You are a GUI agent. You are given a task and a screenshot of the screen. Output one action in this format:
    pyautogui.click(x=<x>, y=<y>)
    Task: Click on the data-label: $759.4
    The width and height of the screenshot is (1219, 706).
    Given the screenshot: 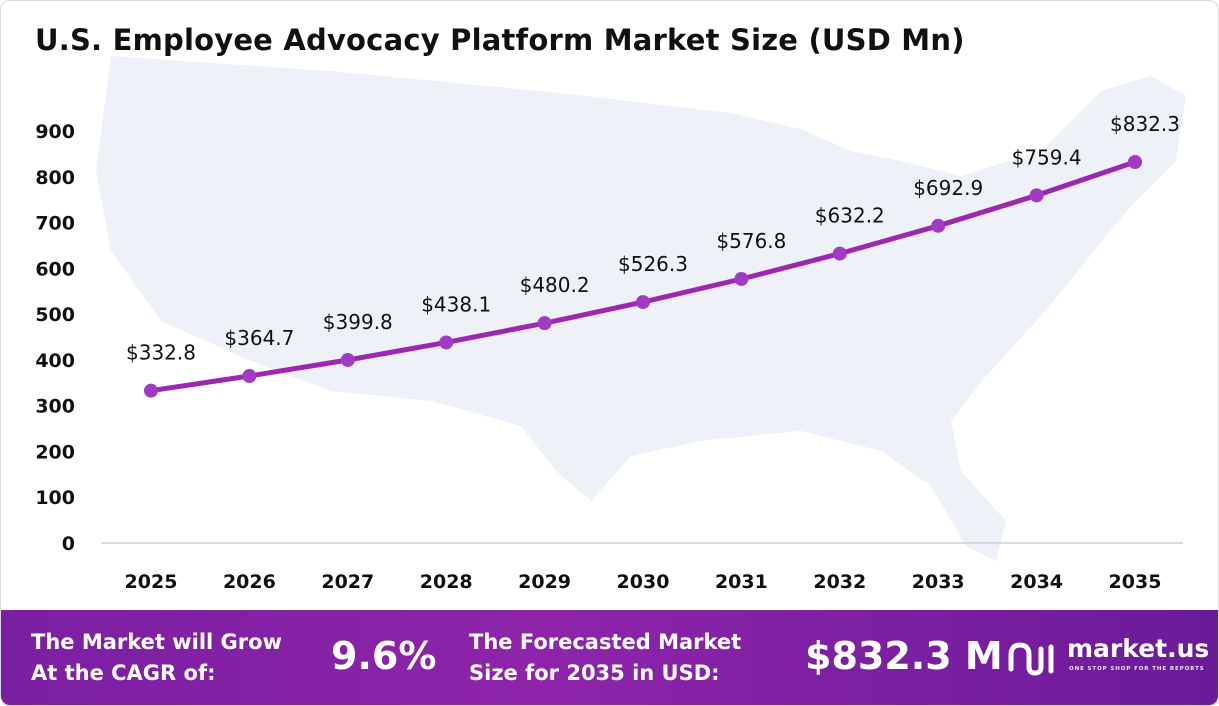 What is the action you would take?
    pyautogui.click(x=1047, y=157)
    